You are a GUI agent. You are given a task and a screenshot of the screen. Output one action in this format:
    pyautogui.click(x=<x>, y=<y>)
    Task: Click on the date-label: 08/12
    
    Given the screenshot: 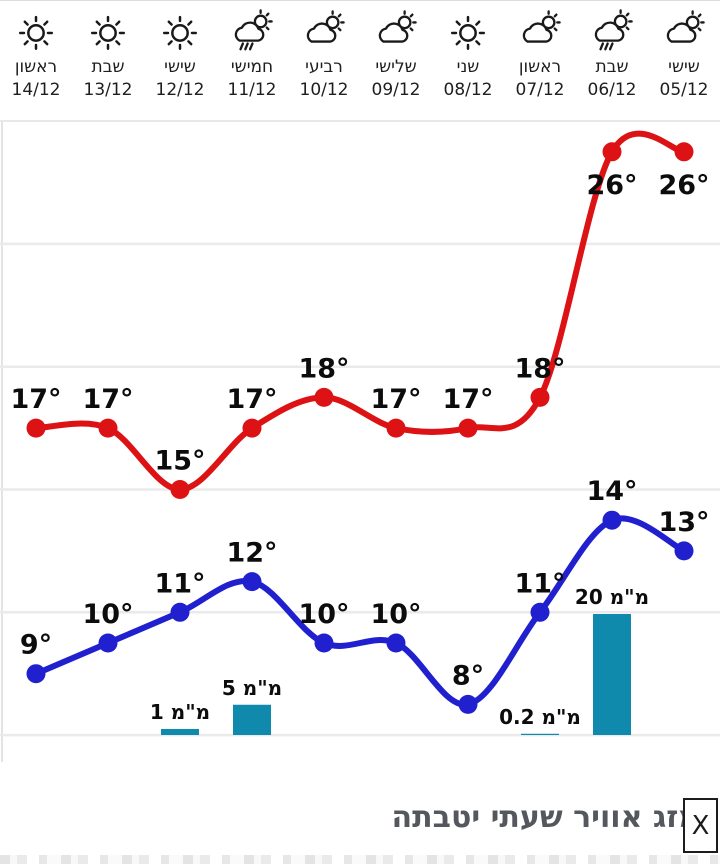 What is the action you would take?
    pyautogui.click(x=468, y=90)
    